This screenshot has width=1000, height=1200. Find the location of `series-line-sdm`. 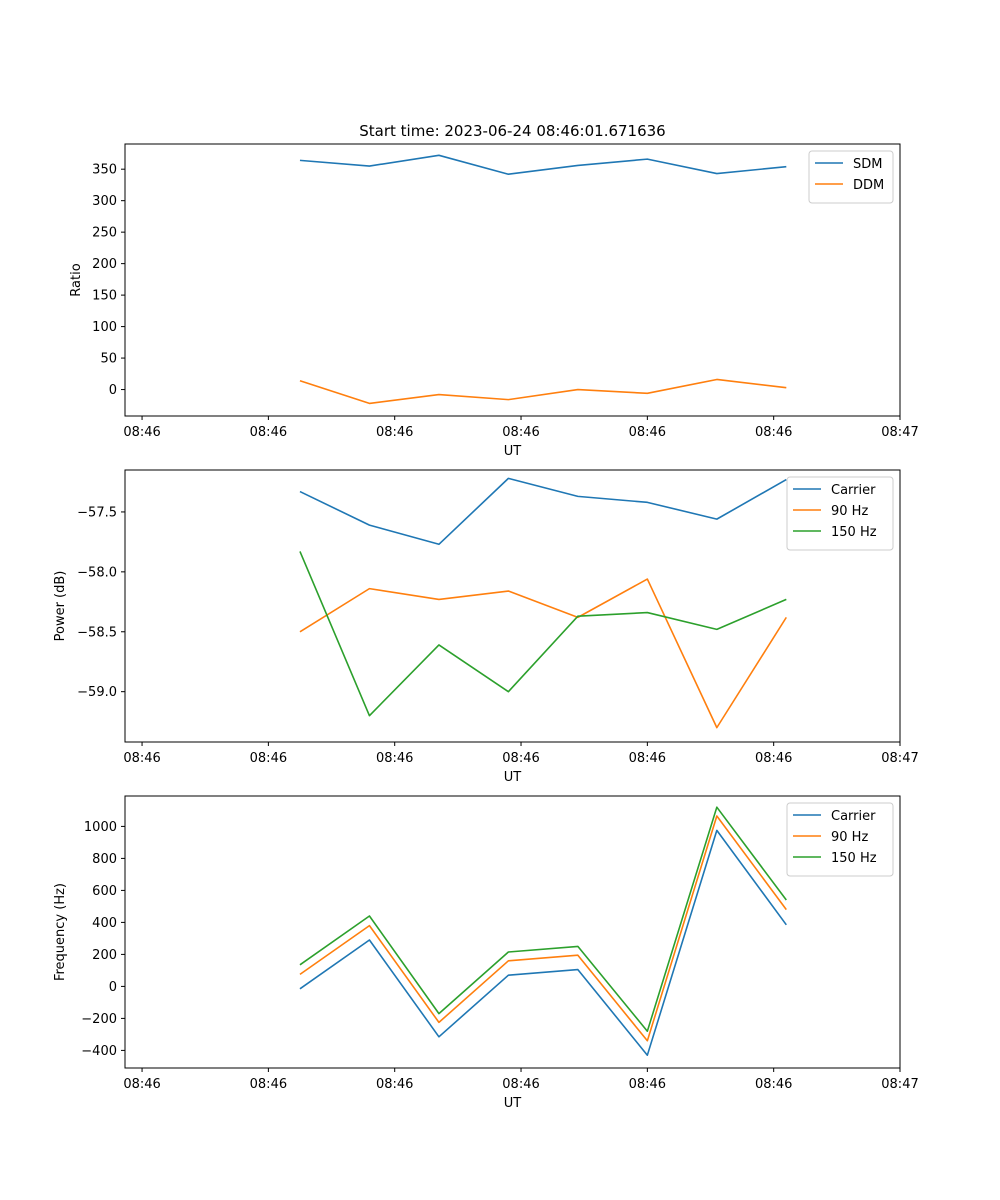

series-line-sdm is located at coordinates (543, 165).